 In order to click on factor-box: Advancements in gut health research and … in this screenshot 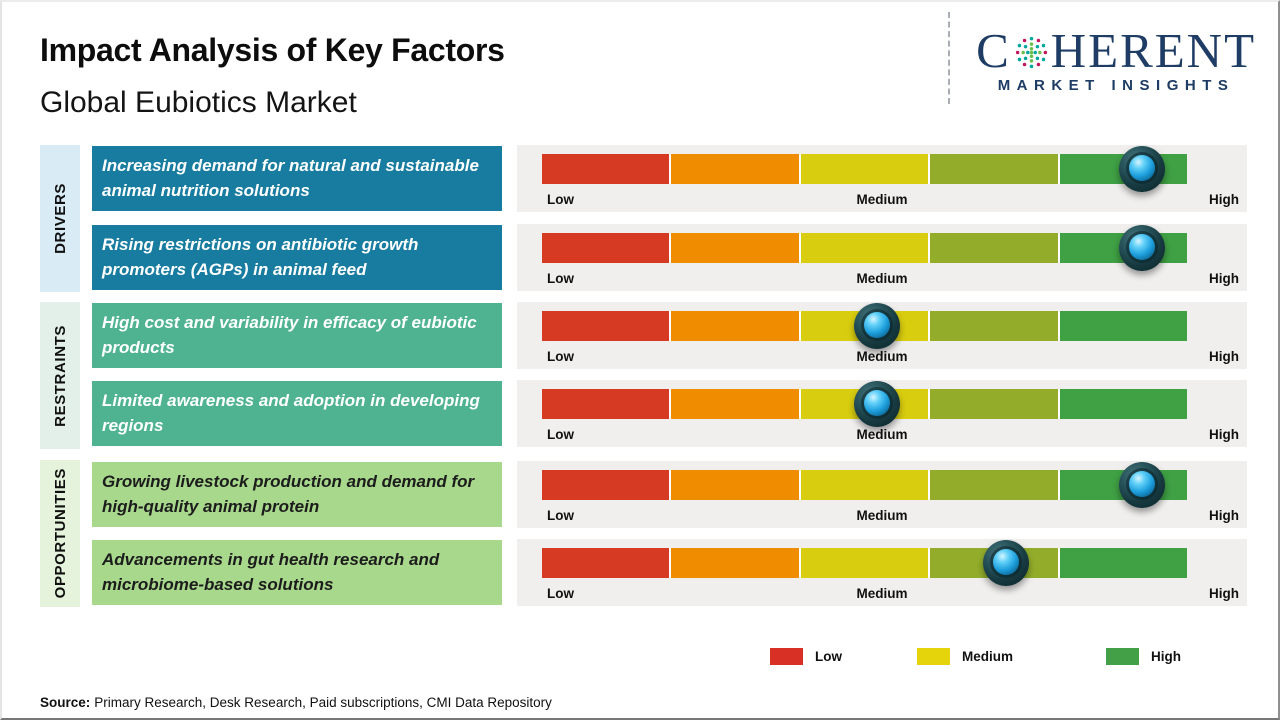, I will do `click(297, 572)`.